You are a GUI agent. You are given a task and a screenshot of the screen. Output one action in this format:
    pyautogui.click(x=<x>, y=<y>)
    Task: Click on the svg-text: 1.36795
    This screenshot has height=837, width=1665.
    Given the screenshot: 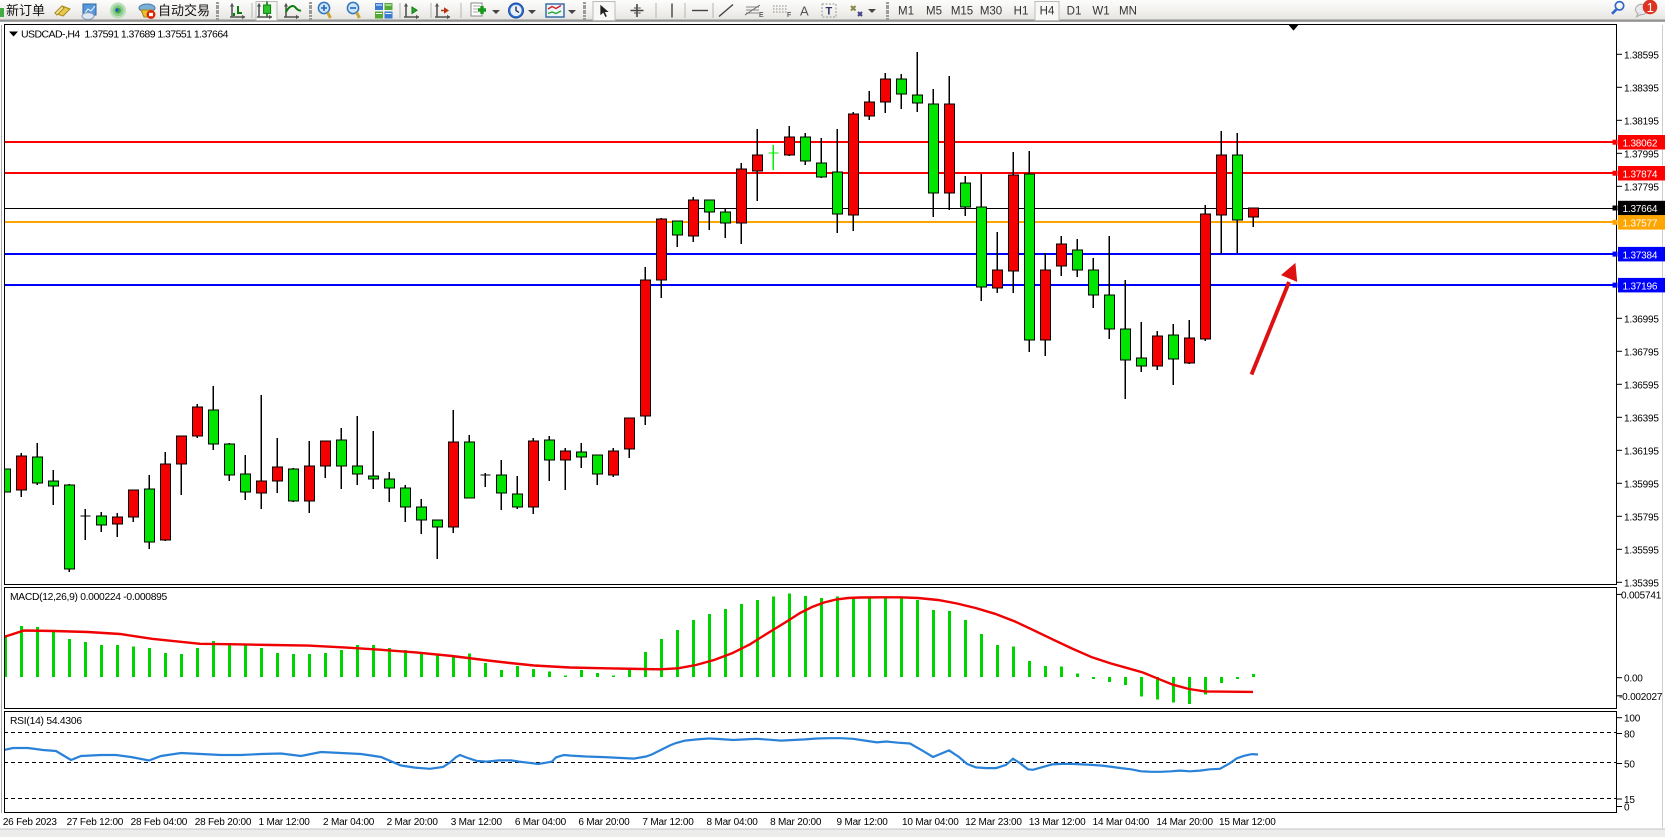 What is the action you would take?
    pyautogui.click(x=1641, y=352)
    